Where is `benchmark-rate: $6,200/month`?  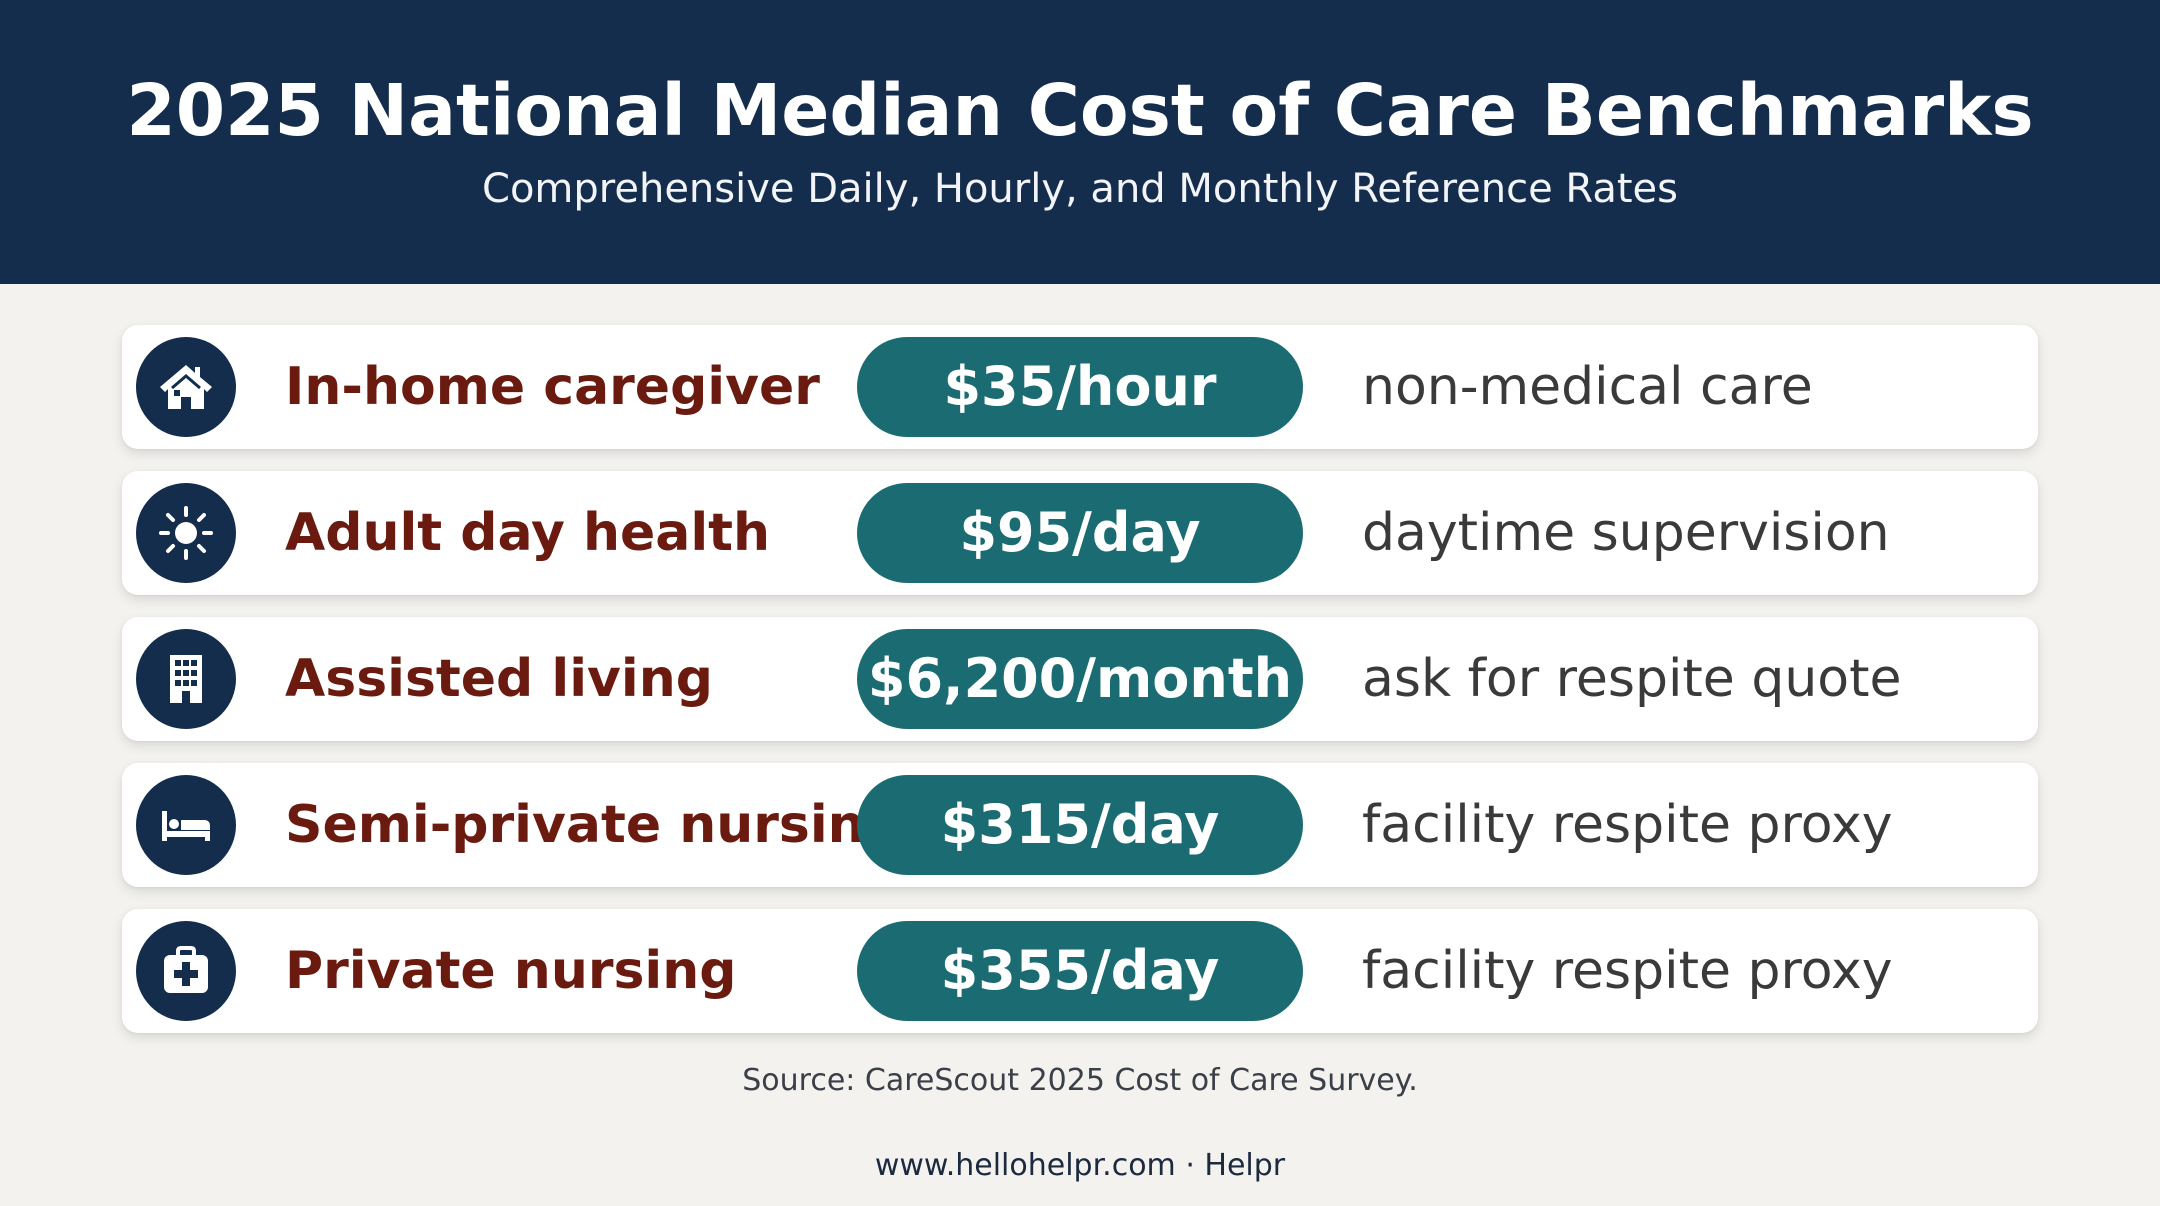
benchmark-rate: $6,200/month is located at coordinates (1080, 679).